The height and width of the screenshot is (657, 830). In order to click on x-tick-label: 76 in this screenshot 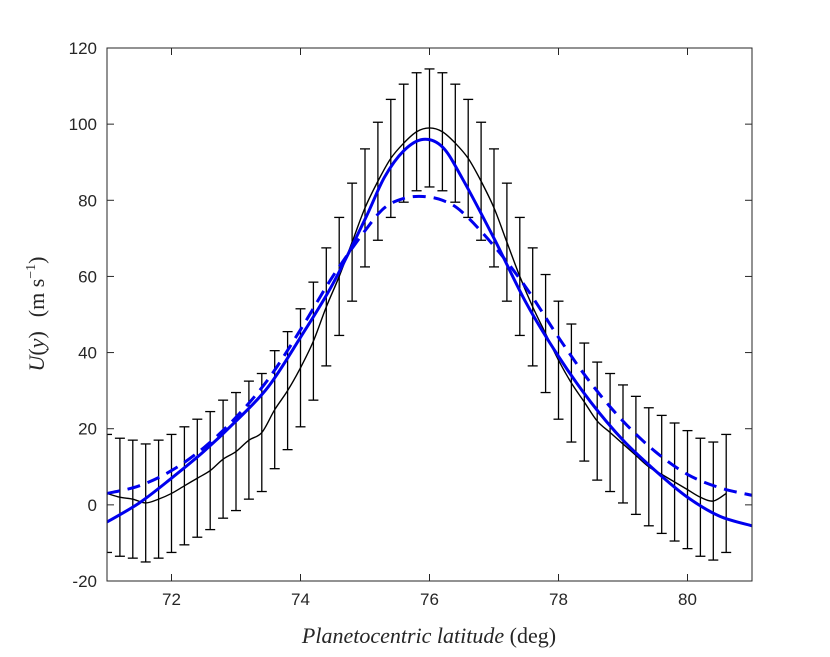, I will do `click(429, 599)`.